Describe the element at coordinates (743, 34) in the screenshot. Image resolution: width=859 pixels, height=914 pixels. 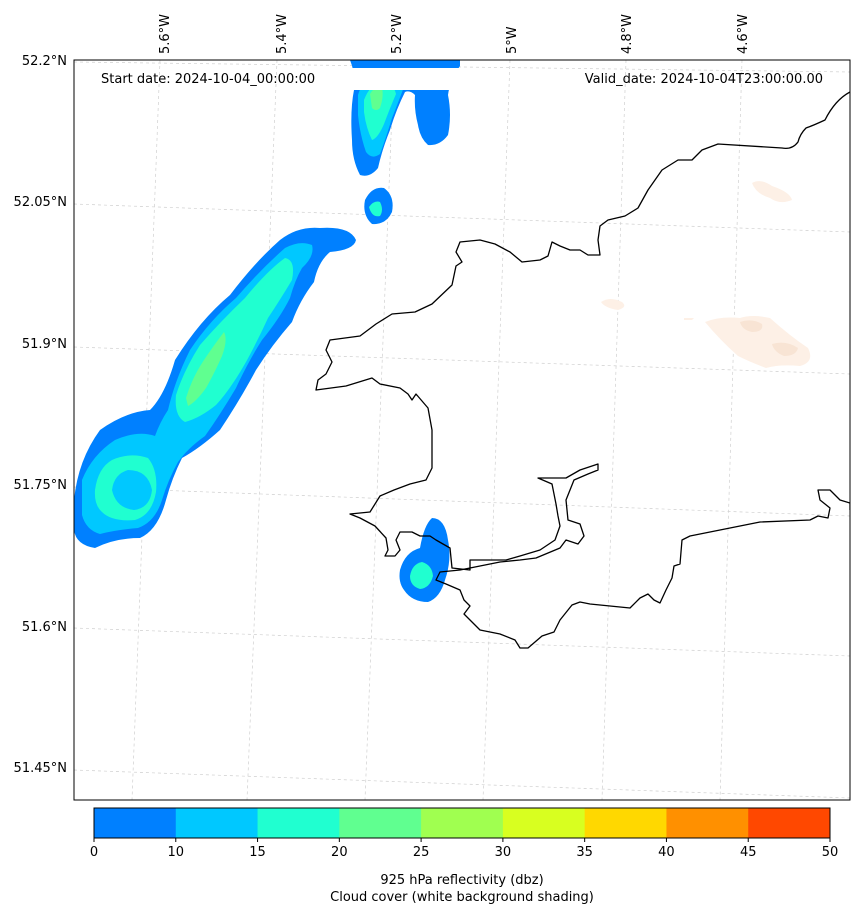
I see `lon-tick-label: 4.6°W` at that location.